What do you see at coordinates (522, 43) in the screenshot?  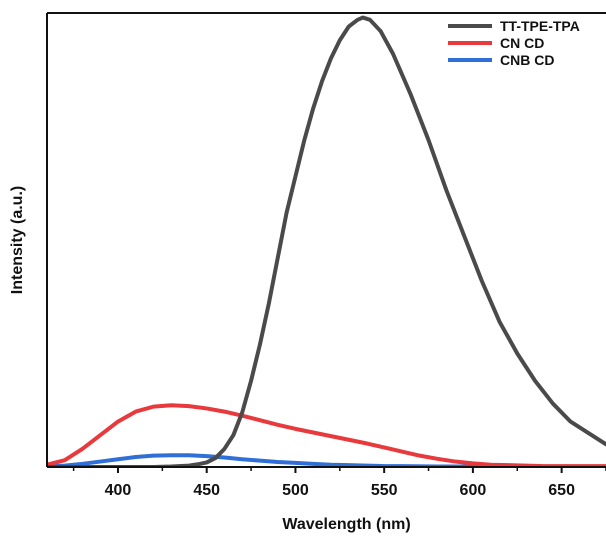 I see `legend-label-1: CN CD` at bounding box center [522, 43].